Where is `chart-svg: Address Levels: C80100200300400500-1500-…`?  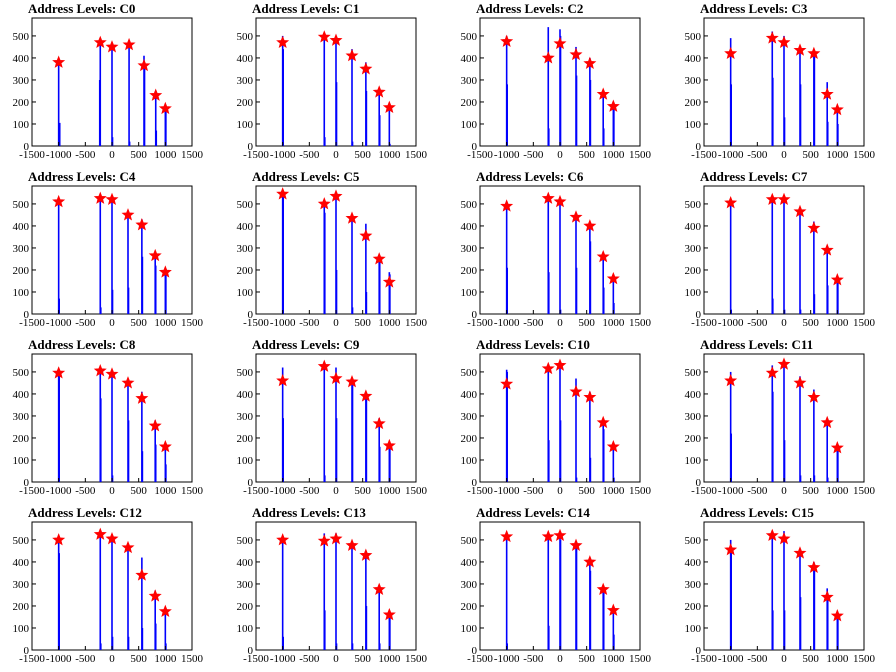 chart-svg: Address Levels: C80100200300400500-1500-… is located at coordinates (108, 417).